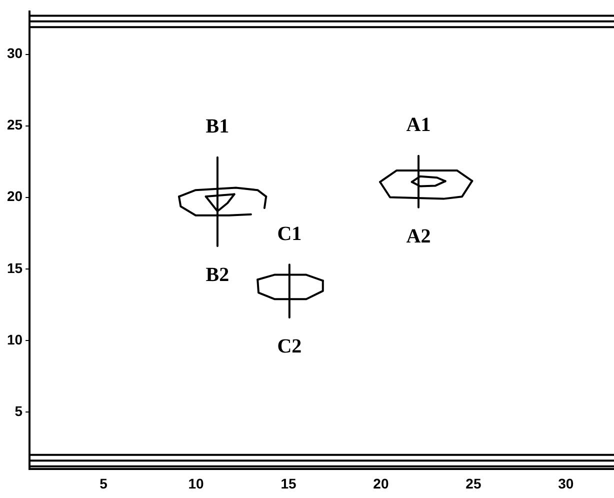 Image resolution: width=614 pixels, height=498 pixels. I want to click on x-tick-label: 10, so click(196, 483).